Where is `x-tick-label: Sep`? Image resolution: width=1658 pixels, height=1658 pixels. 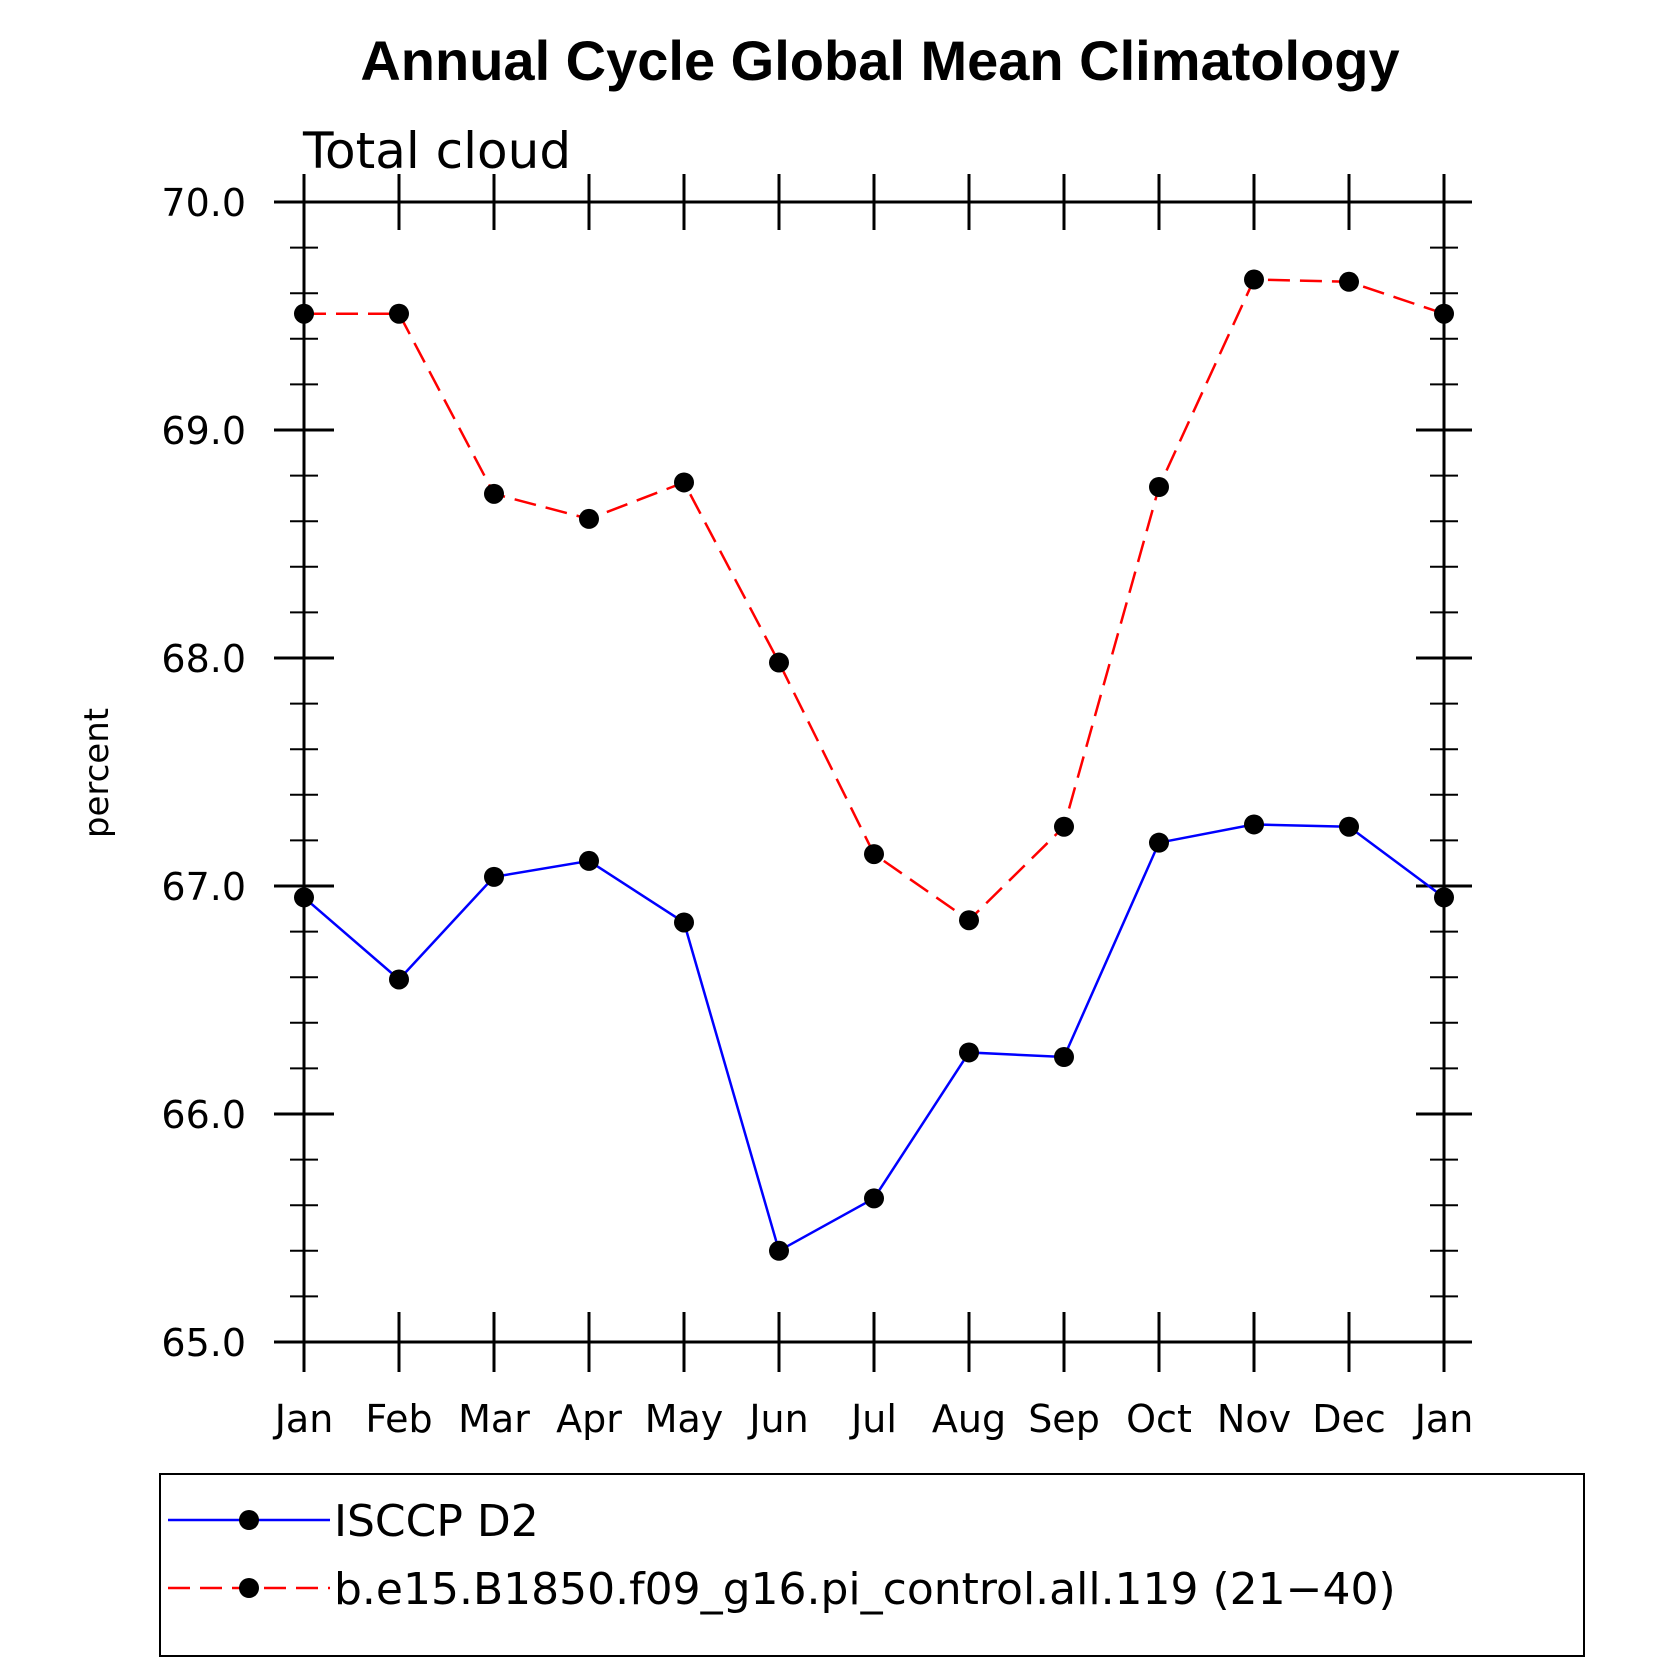 x-tick-label: Sep is located at coordinates (1064, 1419).